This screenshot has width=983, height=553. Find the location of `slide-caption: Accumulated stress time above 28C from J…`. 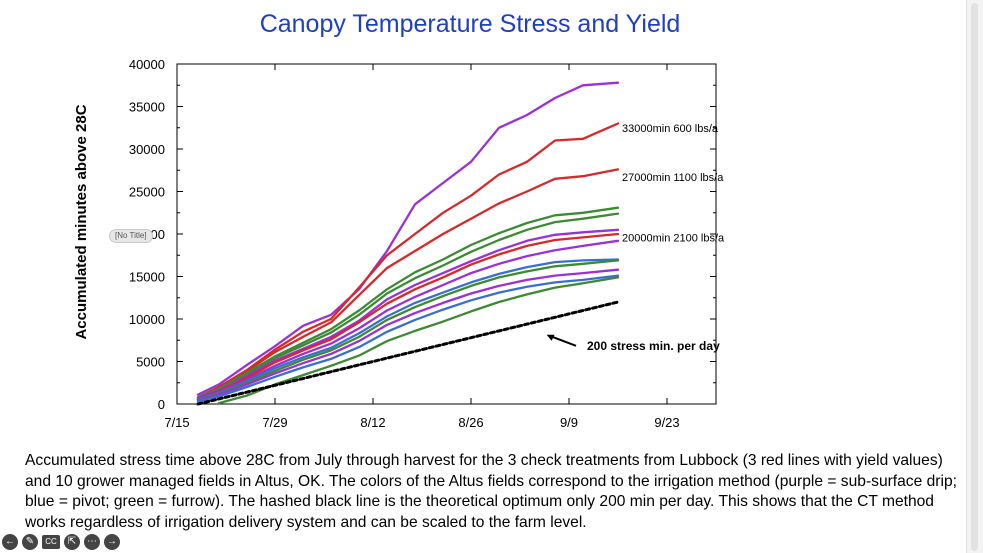

slide-caption: Accumulated stress time above 28C from J… is located at coordinates (491, 491).